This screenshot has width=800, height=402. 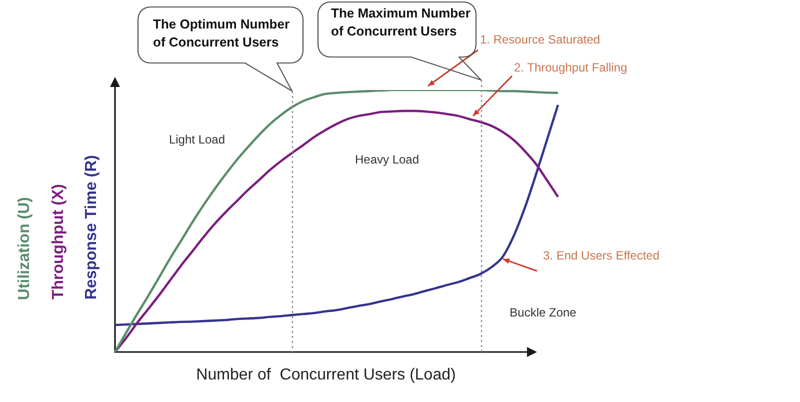 What do you see at coordinates (91, 227) in the screenshot?
I see `text: Response Time (R)` at bounding box center [91, 227].